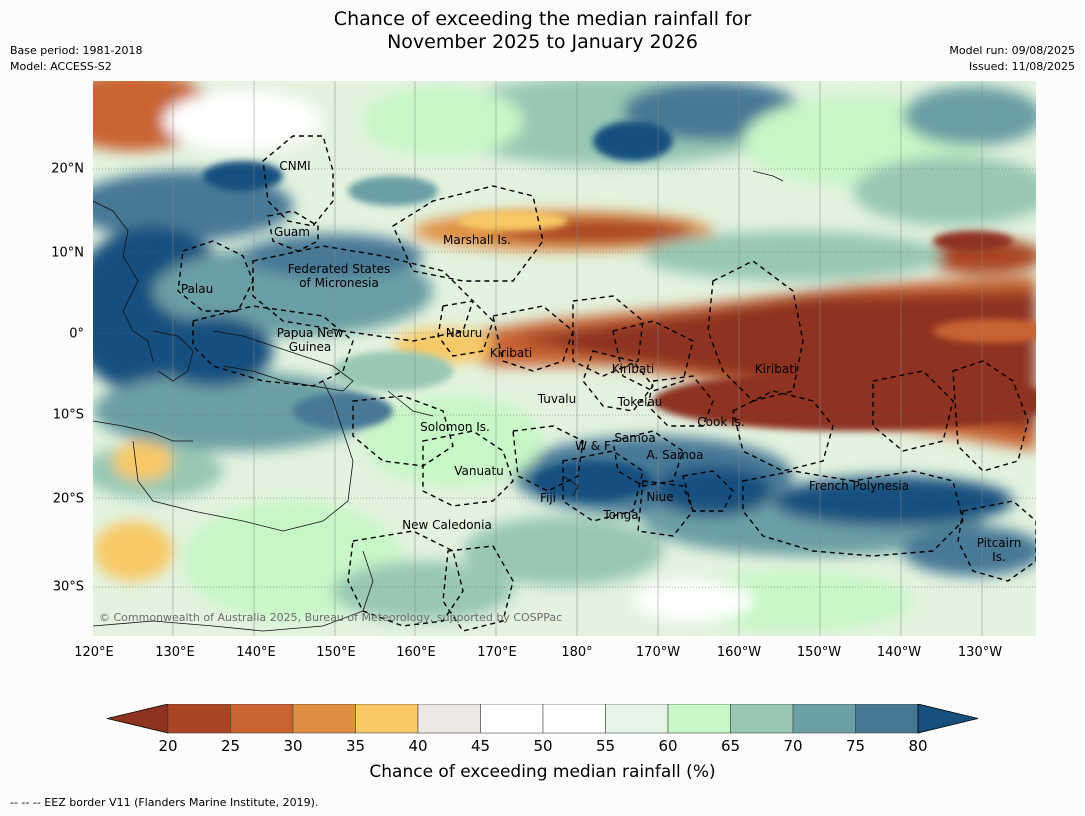 The width and height of the screenshot is (1085, 816). I want to click on region-label: Pitcairn Is., so click(999, 550).